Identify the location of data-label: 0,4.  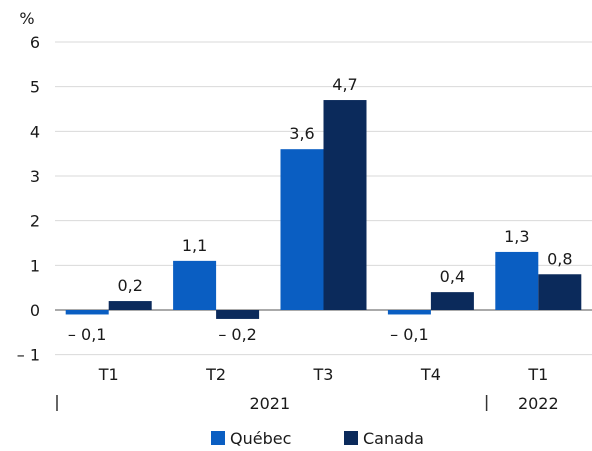
(452, 276).